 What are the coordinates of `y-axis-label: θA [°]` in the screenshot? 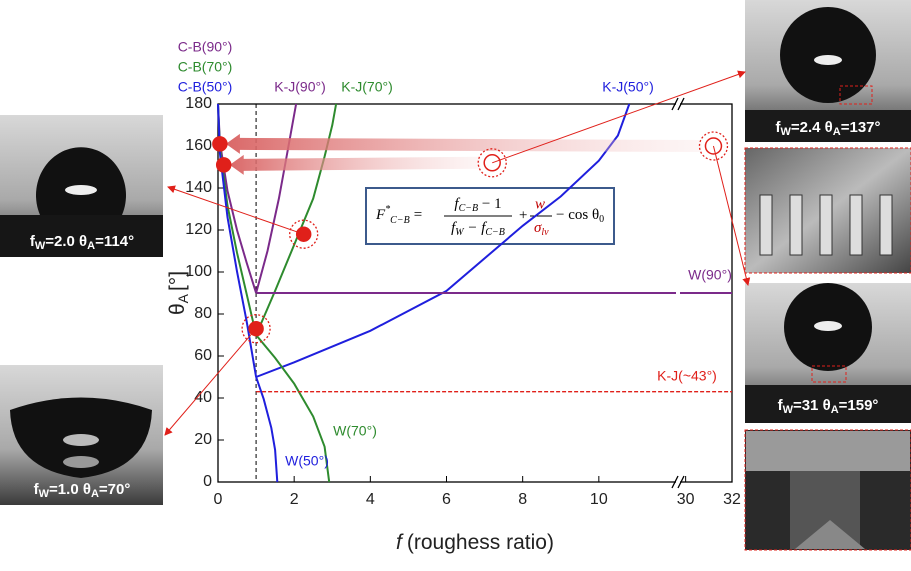 It's located at (178, 293).